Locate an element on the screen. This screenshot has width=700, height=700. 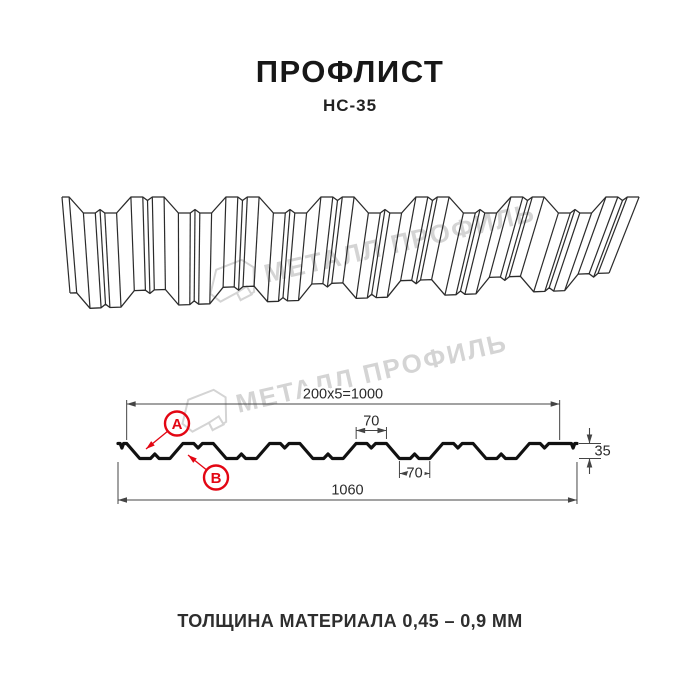
dim-overall-width: 1060 is located at coordinates (347, 483).